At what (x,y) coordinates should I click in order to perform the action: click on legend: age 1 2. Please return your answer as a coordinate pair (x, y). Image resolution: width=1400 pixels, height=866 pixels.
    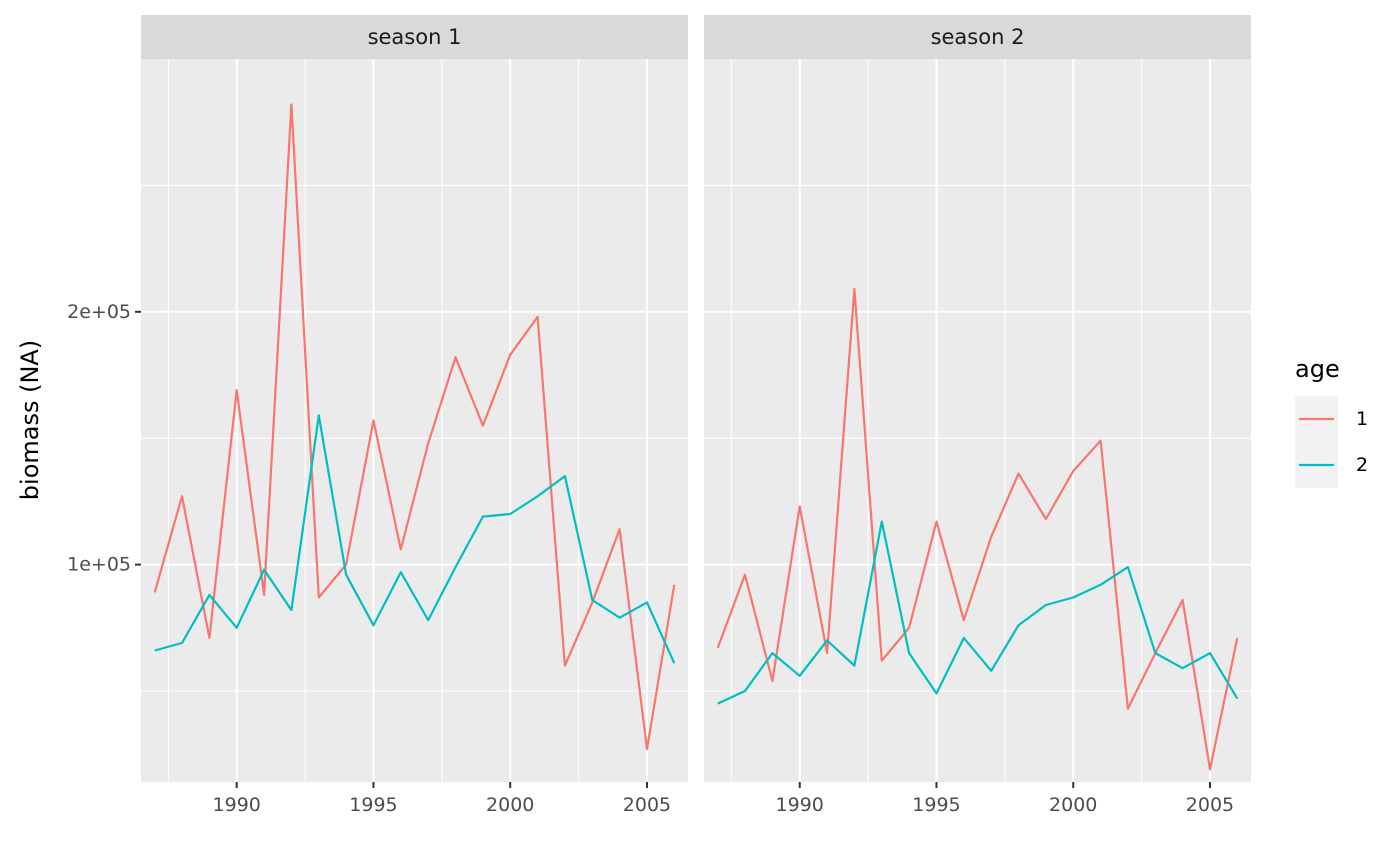
    Looking at the image, I should click on (1331, 421).